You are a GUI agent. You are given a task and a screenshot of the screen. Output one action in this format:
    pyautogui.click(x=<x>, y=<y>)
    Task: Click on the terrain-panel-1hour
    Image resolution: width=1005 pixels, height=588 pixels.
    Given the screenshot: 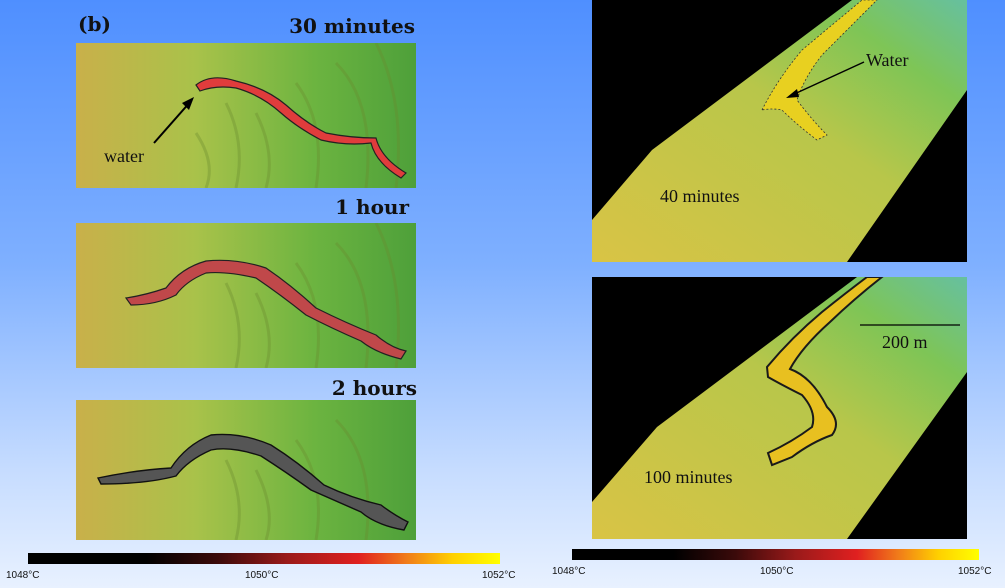 What is the action you would take?
    pyautogui.click(x=246, y=295)
    